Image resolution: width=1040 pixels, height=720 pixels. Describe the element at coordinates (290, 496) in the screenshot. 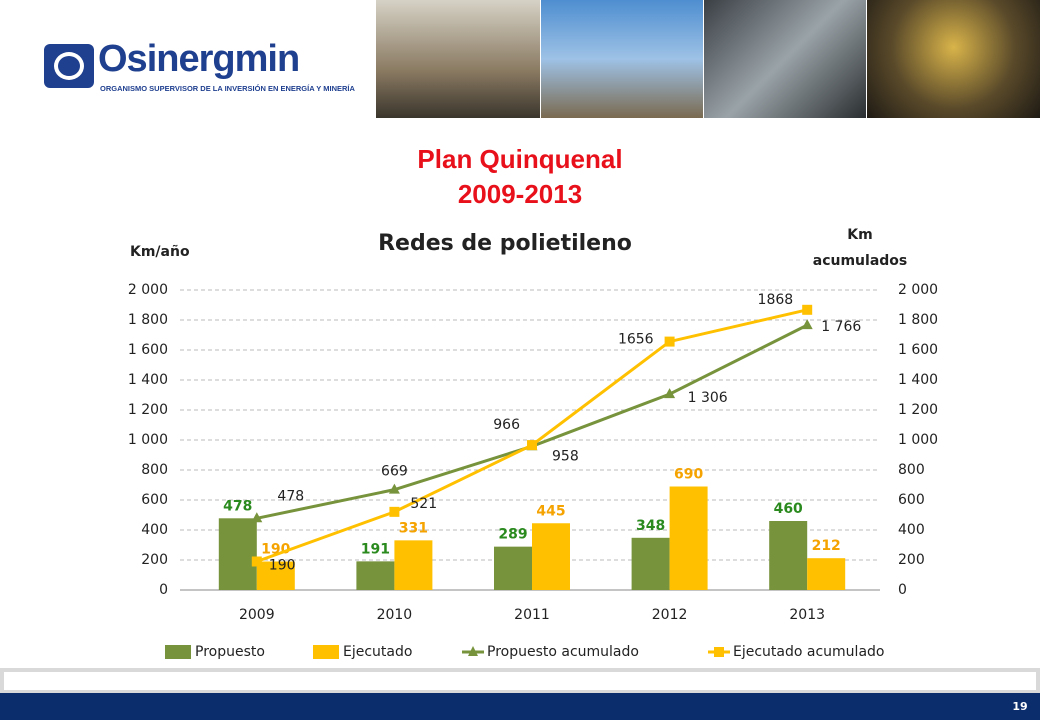

I see `line-value-label: 478` at that location.